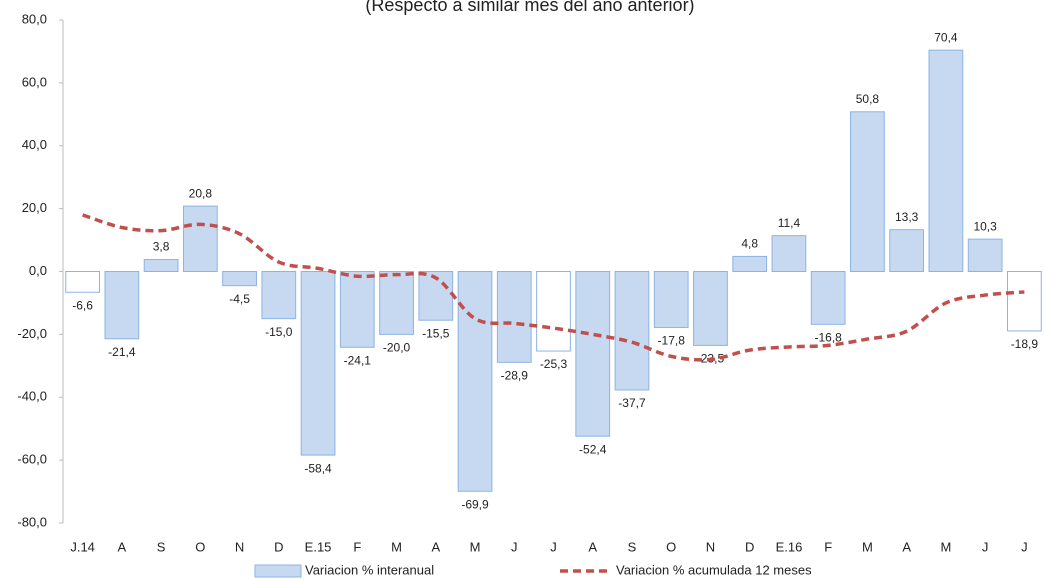 This screenshot has height=581, width=1045. I want to click on value-label: -17,8, so click(672, 341).